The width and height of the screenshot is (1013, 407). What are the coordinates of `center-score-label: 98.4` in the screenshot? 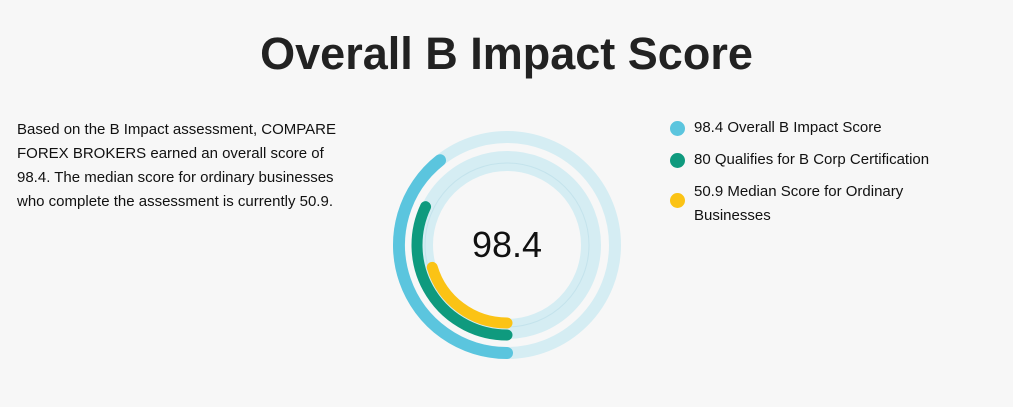 It's located at (507, 244).